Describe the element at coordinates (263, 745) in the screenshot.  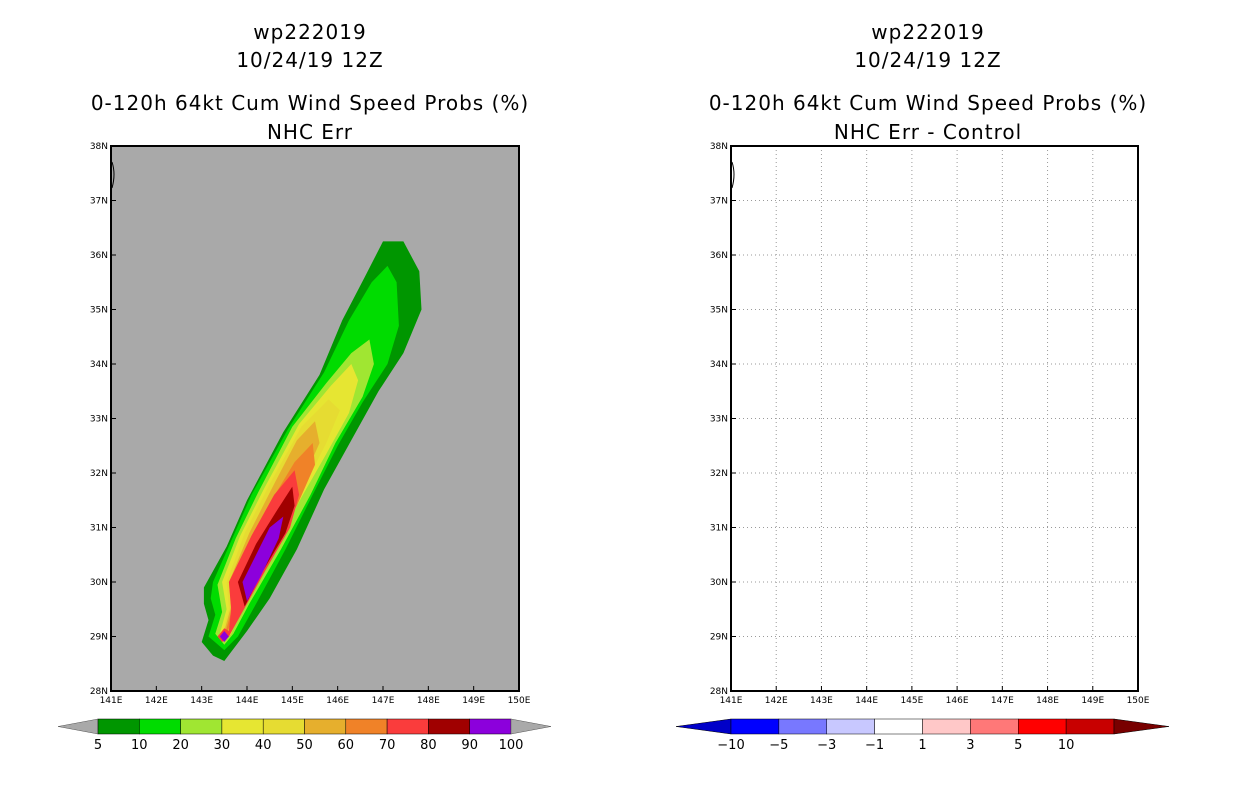
I see `left-colorbar-label: 40` at that location.